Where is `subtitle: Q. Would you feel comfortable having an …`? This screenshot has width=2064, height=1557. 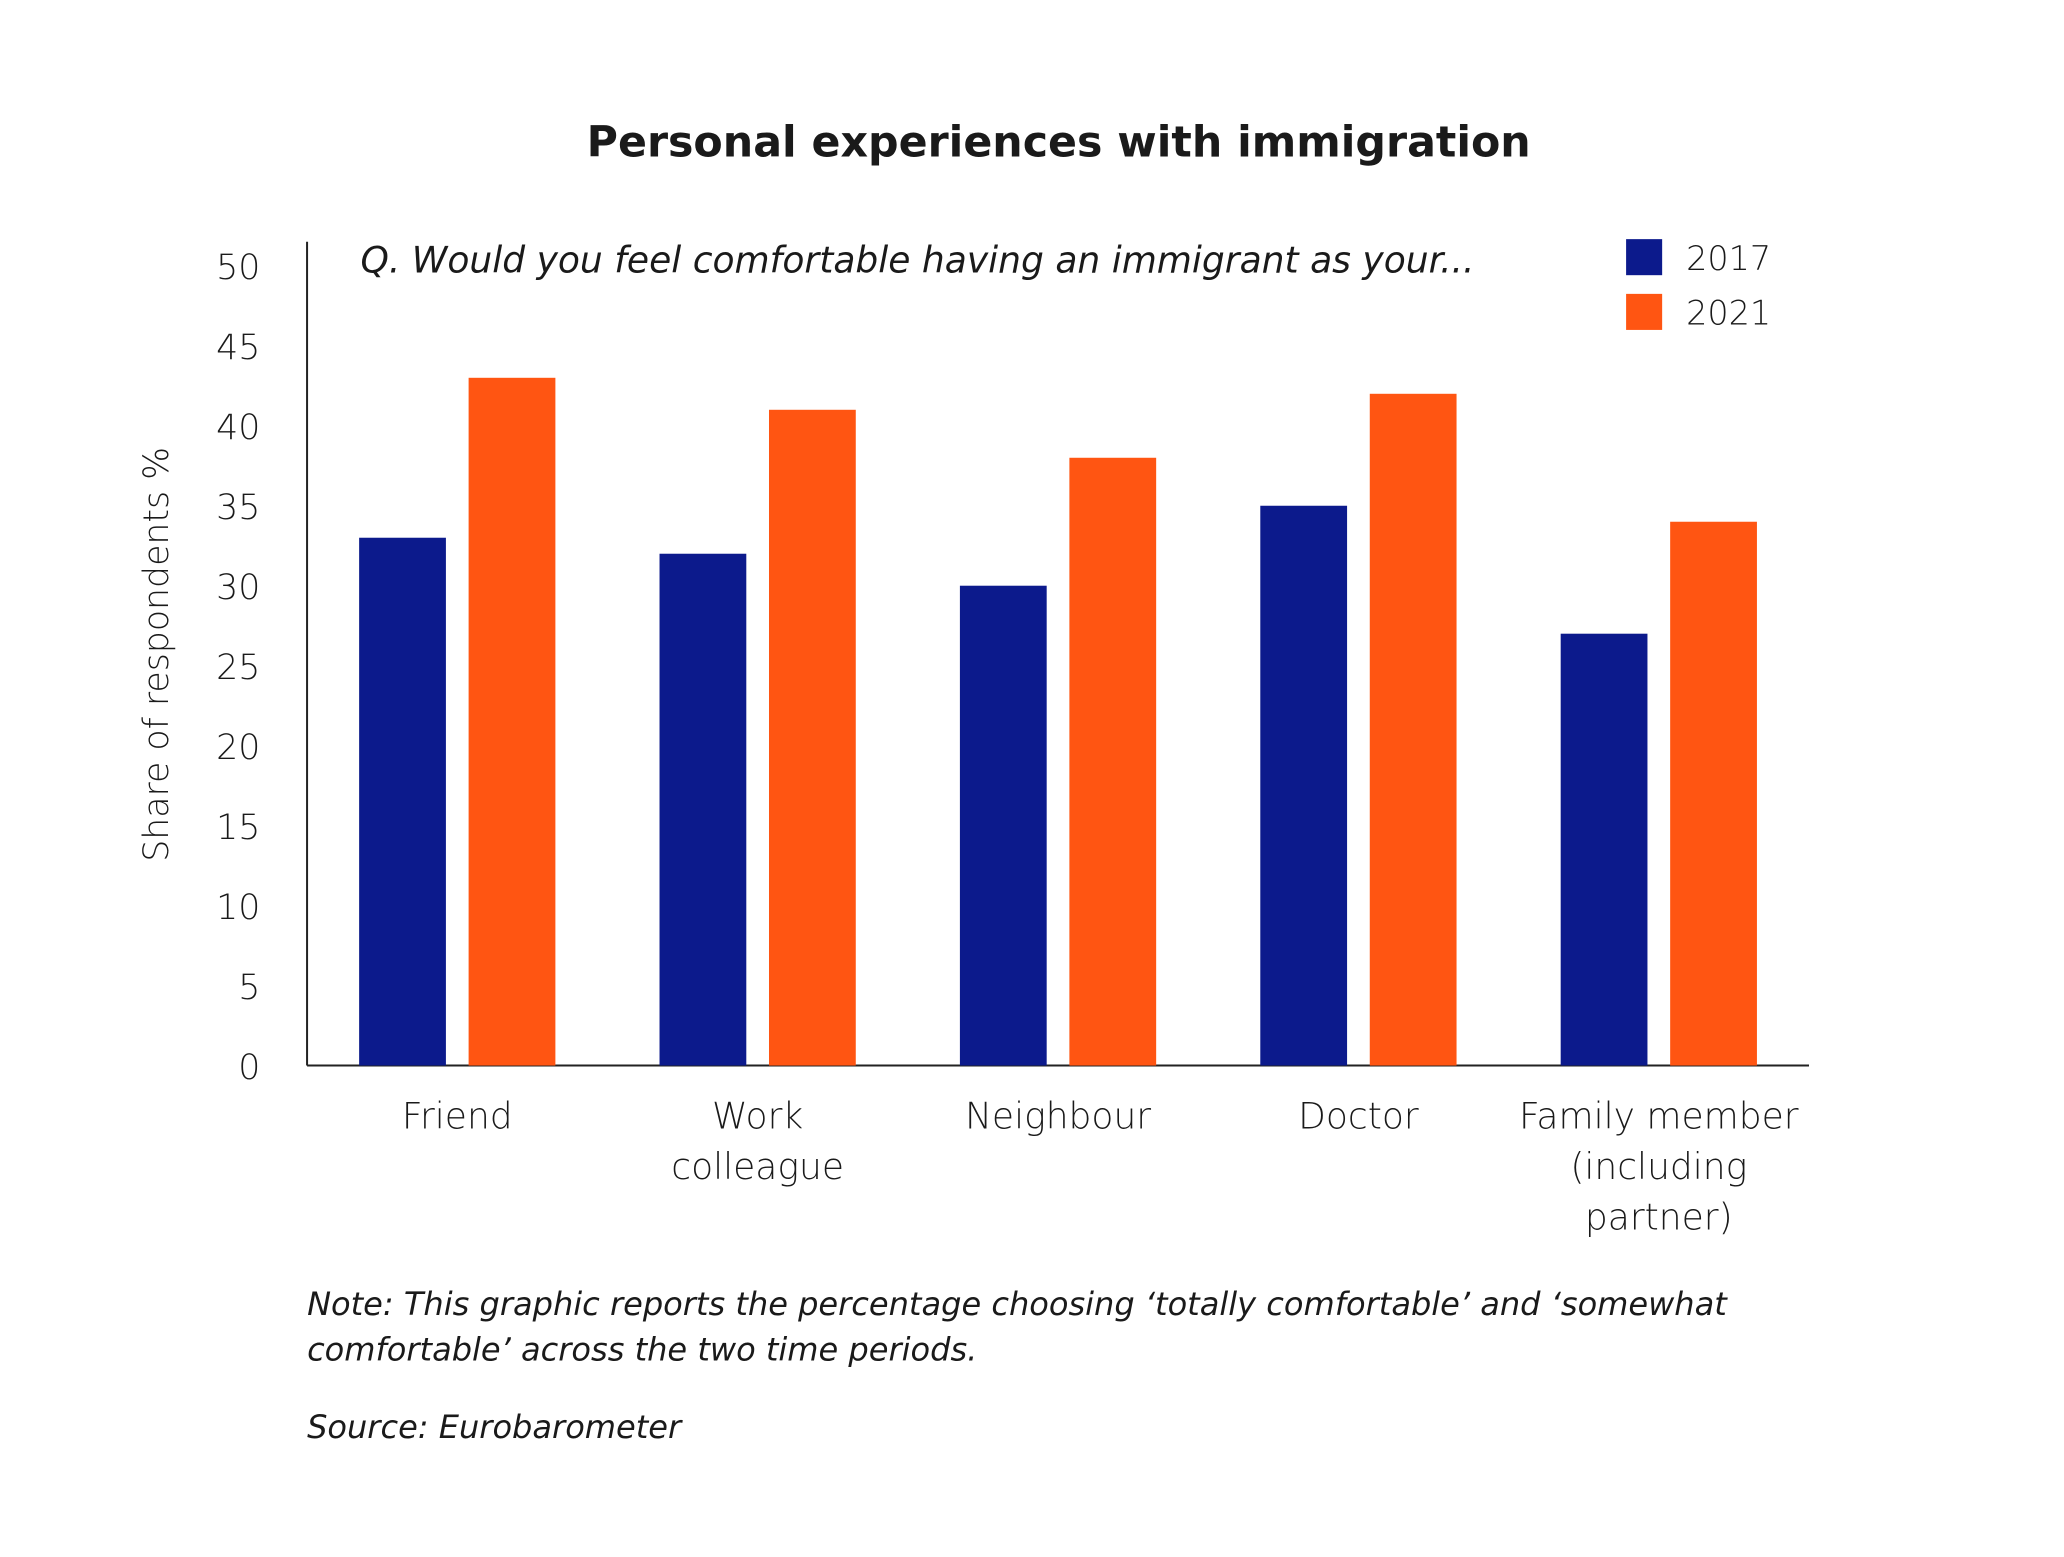 subtitle: Q. Would you feel comfortable having an … is located at coordinates (917, 261).